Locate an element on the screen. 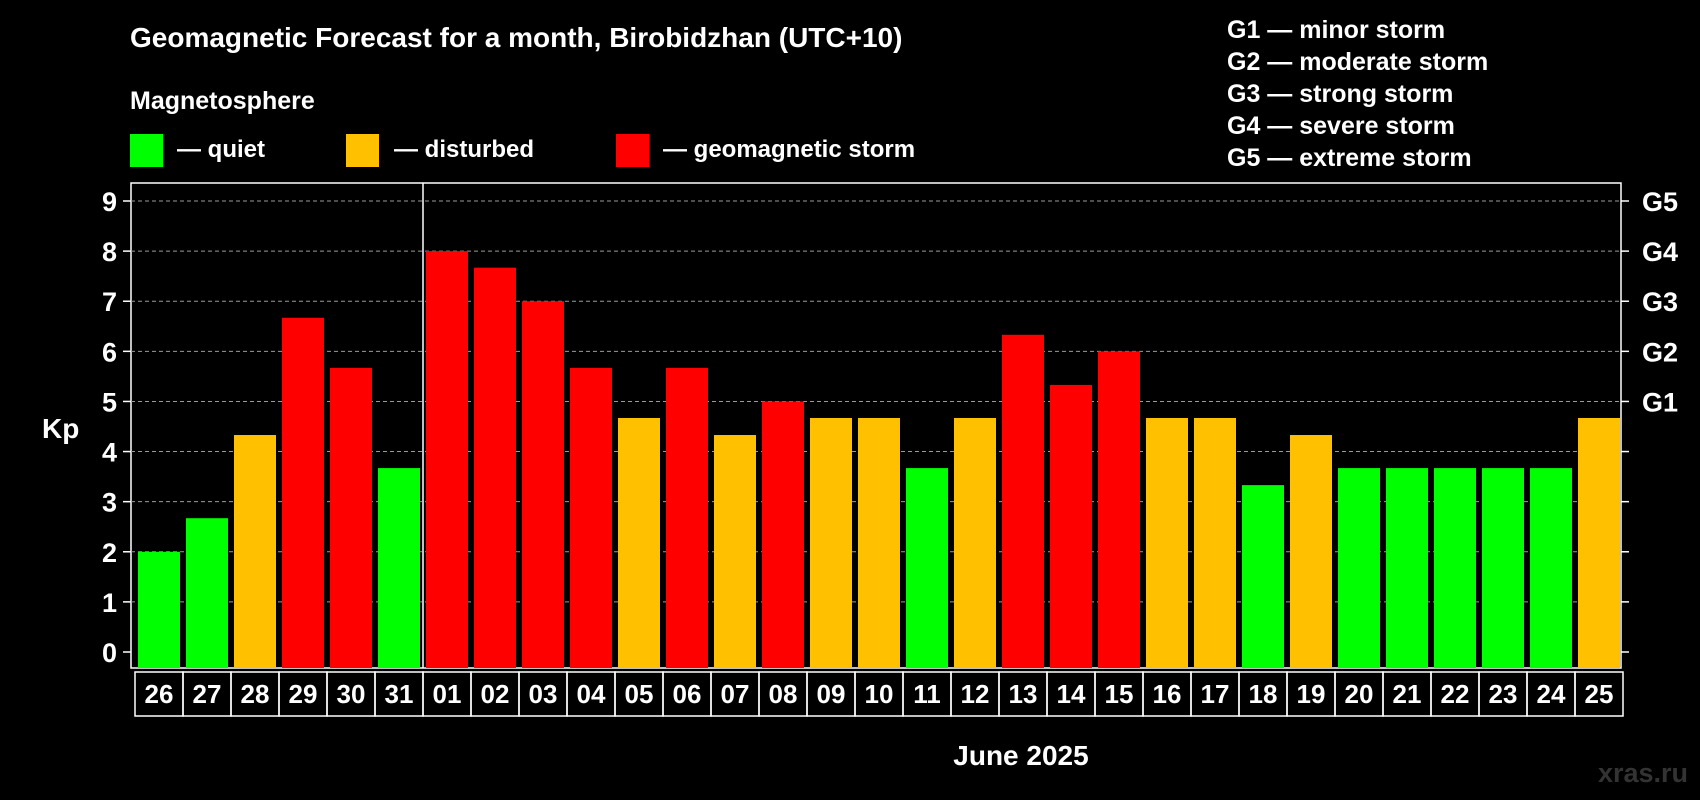 The height and width of the screenshot is (800, 1700). x-tick-label: 09 is located at coordinates (831, 694).